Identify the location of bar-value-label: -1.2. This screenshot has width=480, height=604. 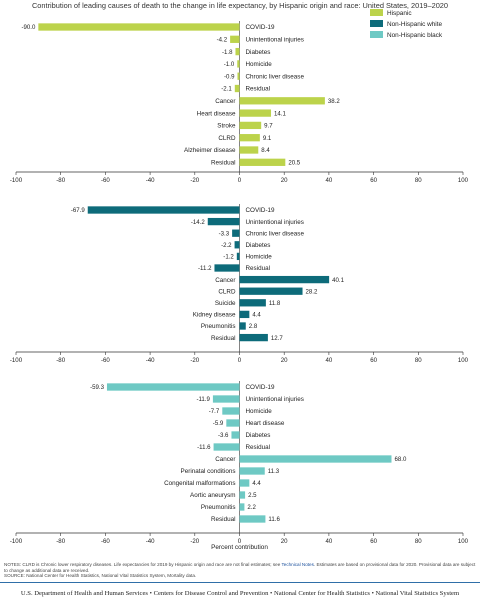
(228, 257).